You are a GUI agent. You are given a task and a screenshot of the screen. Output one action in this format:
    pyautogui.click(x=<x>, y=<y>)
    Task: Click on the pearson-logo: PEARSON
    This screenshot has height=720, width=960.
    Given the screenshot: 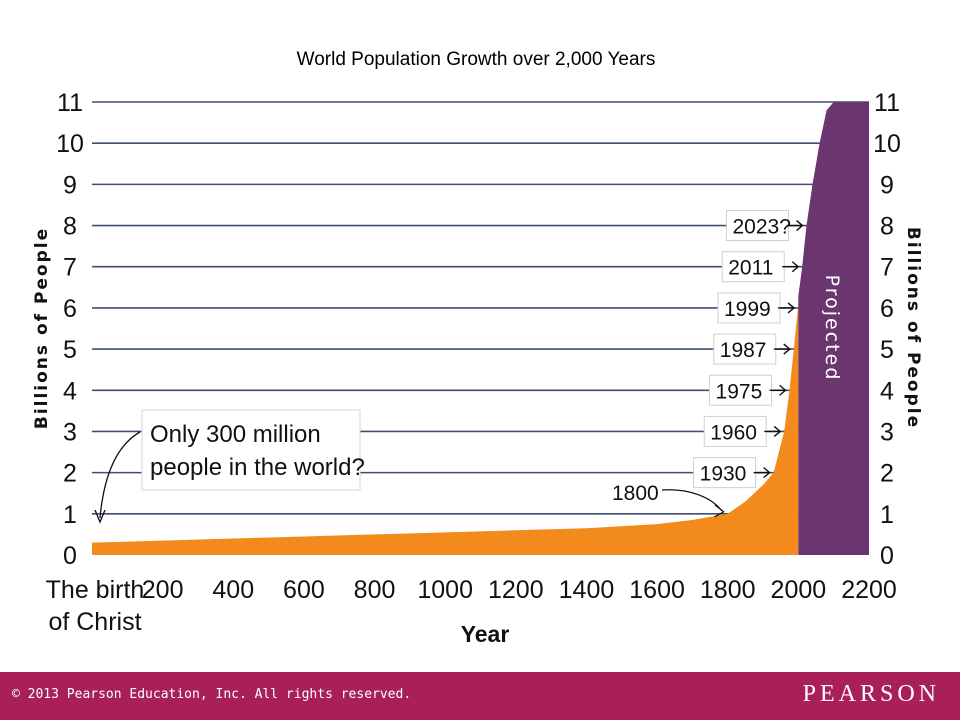 What is the action you would take?
    pyautogui.click(x=871, y=694)
    